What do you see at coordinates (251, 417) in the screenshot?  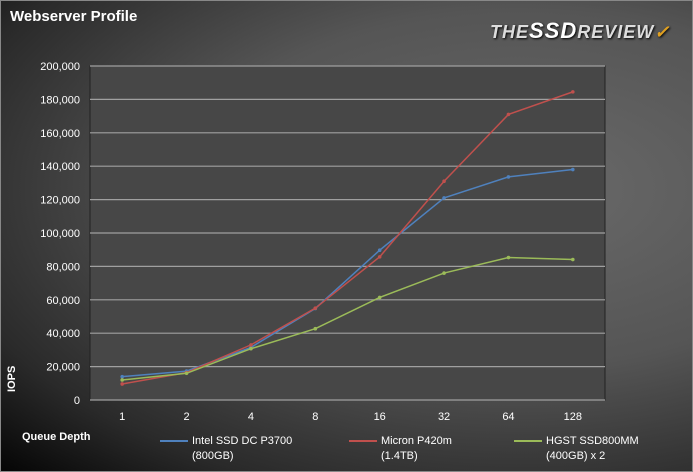 I see `x-tick-label: 4` at bounding box center [251, 417].